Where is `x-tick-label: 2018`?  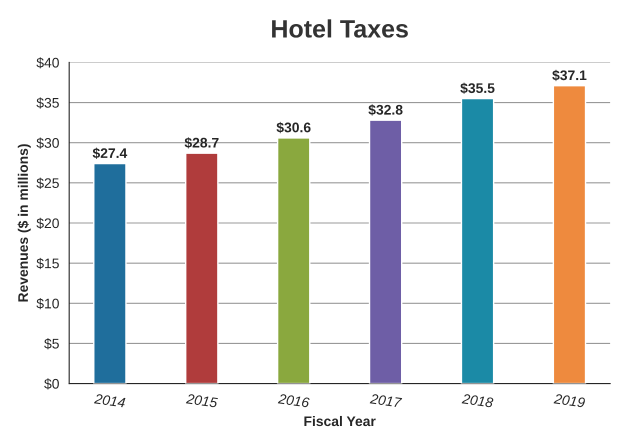 x-tick-label: 2018 is located at coordinates (478, 401).